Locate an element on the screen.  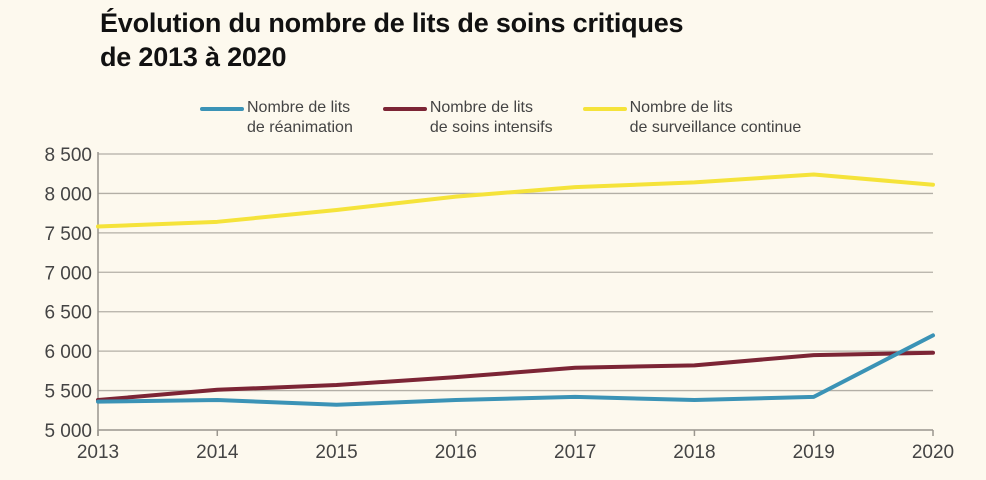
legend-swatch-soins-intensifs is located at coordinates (404, 109).